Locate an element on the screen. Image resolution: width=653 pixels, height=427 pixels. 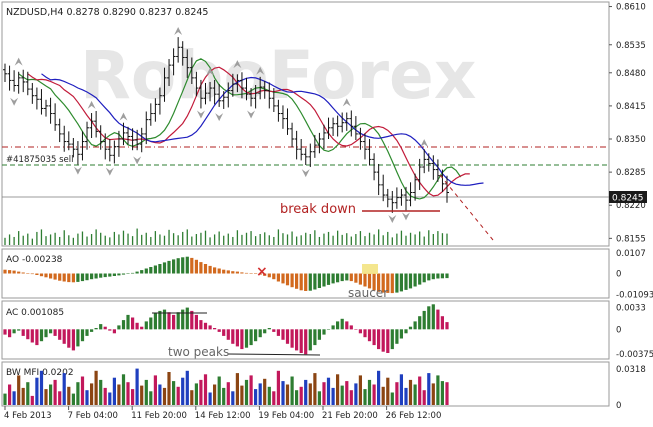
ac-panel-frame is located at coordinates (305, 330).